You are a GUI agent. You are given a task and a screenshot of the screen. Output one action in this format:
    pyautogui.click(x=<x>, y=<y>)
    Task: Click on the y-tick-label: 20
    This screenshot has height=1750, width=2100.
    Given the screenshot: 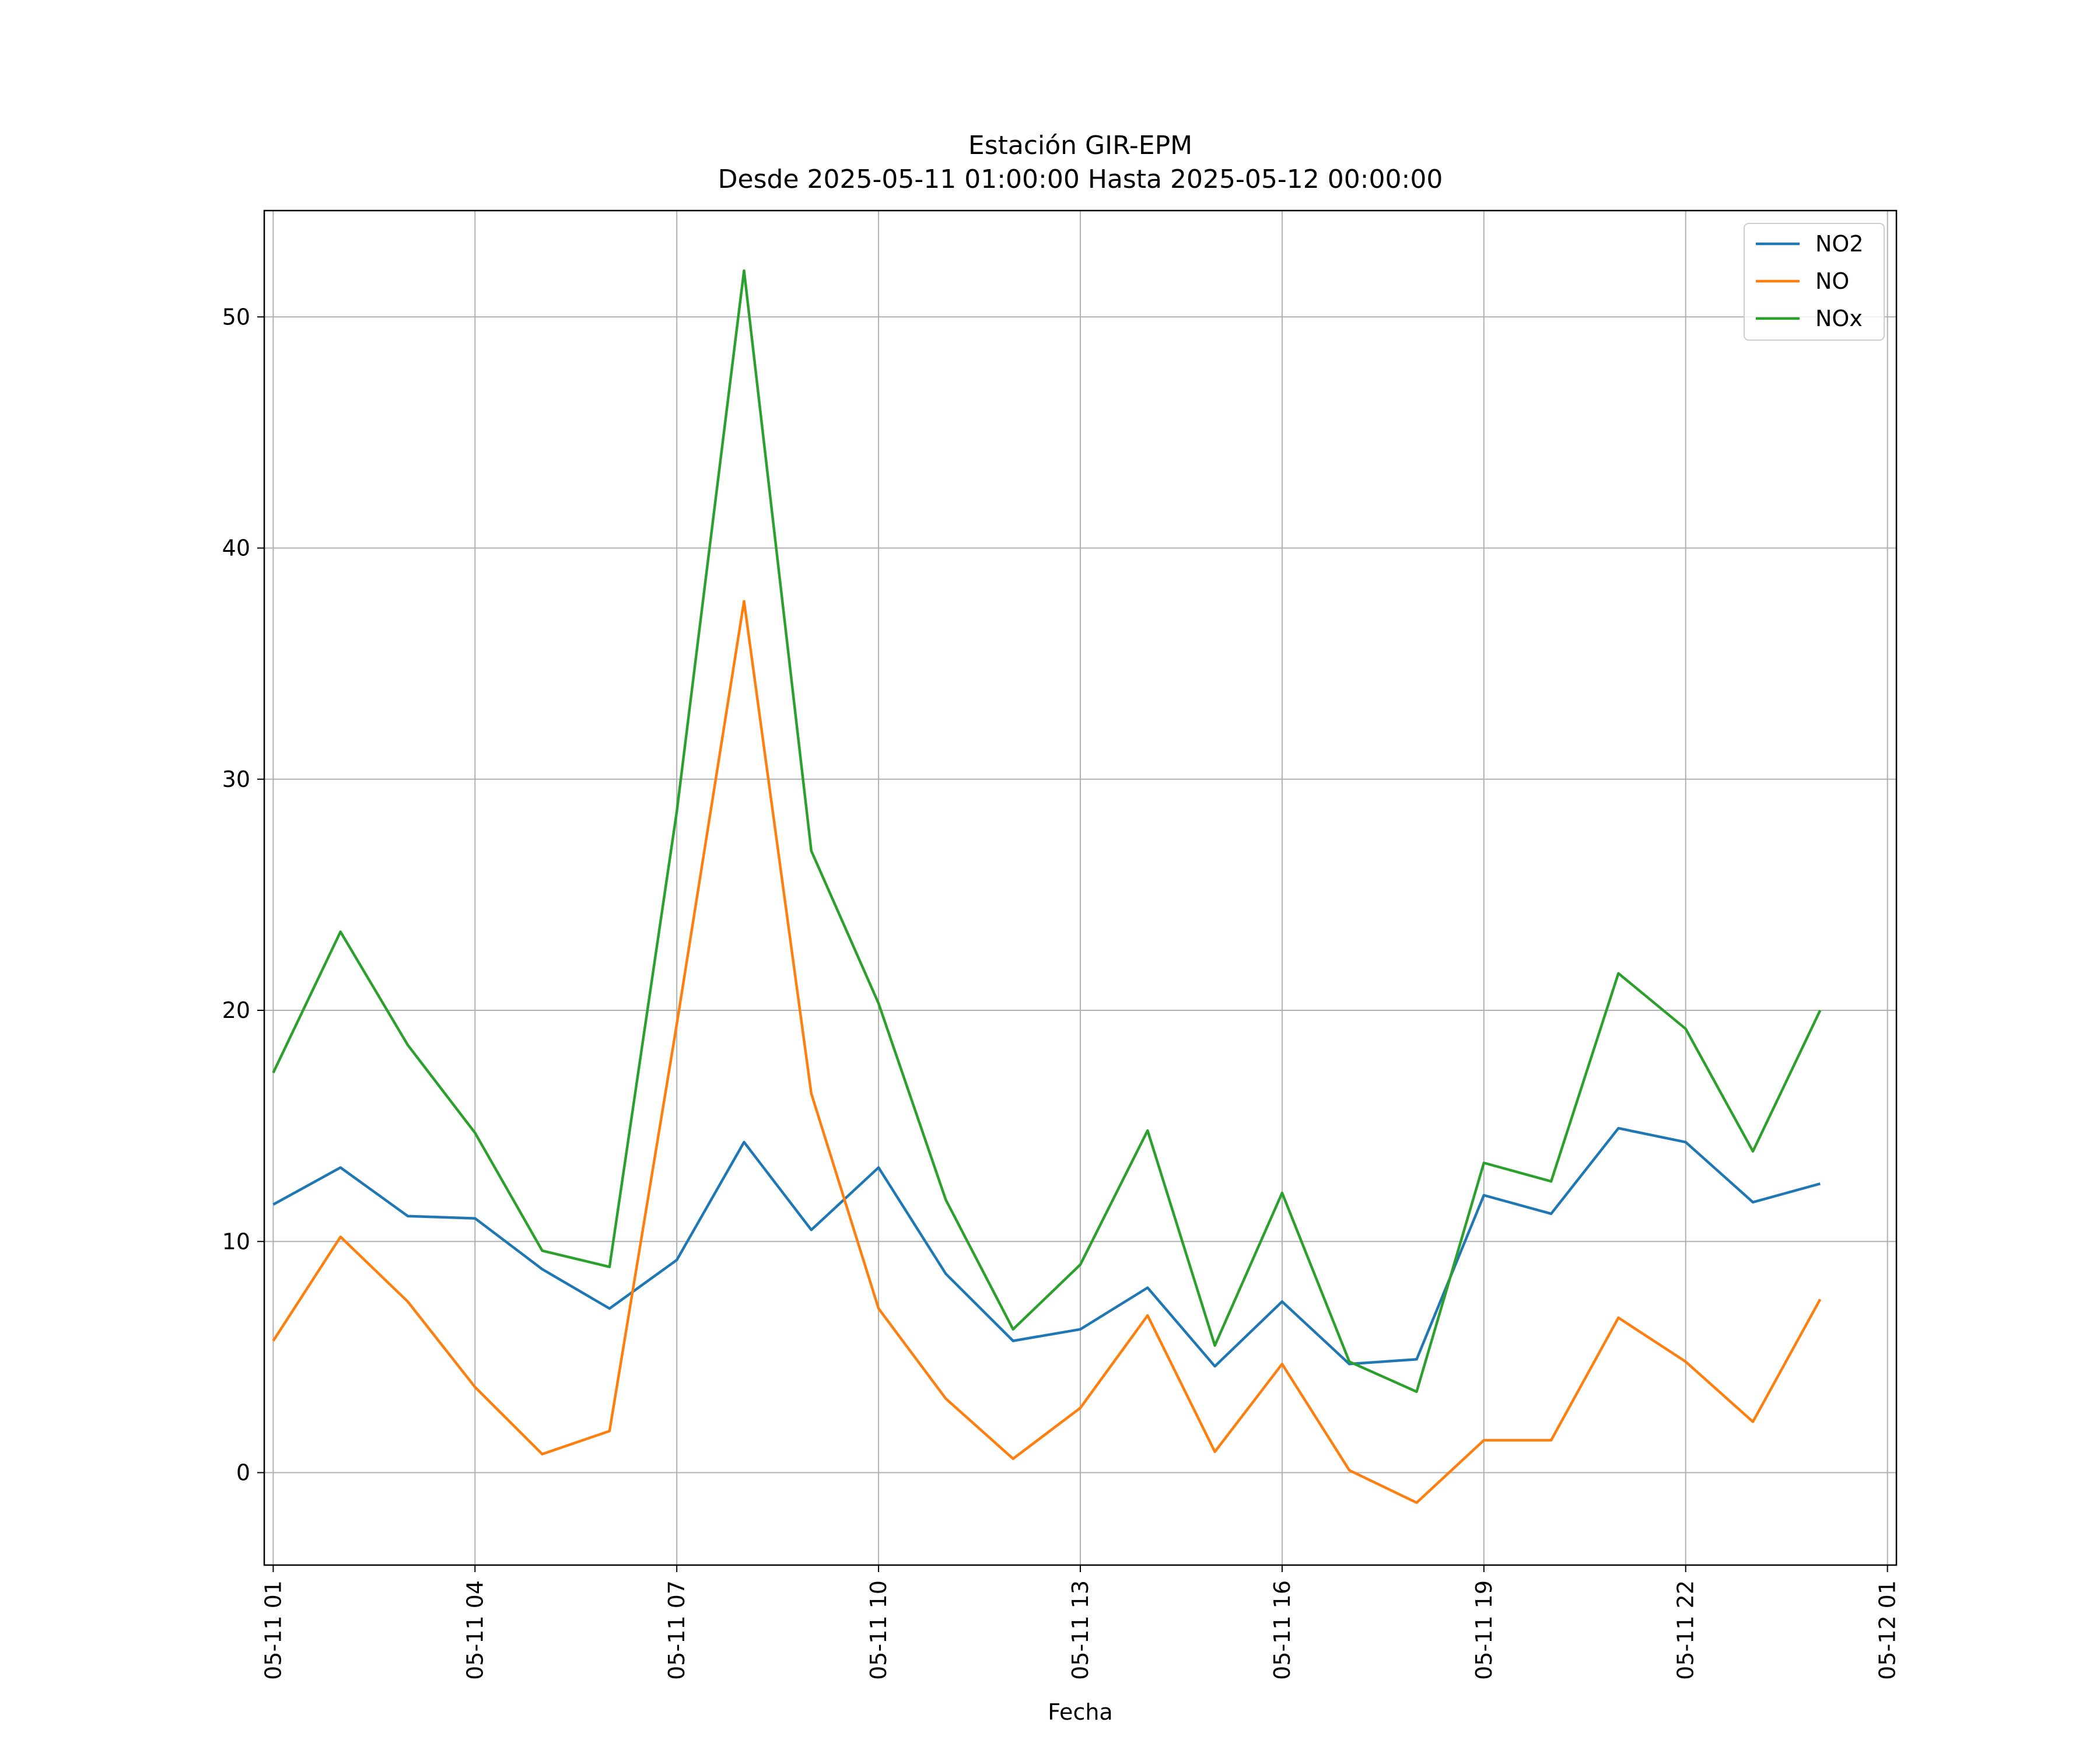 What is the action you would take?
    pyautogui.click(x=236, y=1010)
    